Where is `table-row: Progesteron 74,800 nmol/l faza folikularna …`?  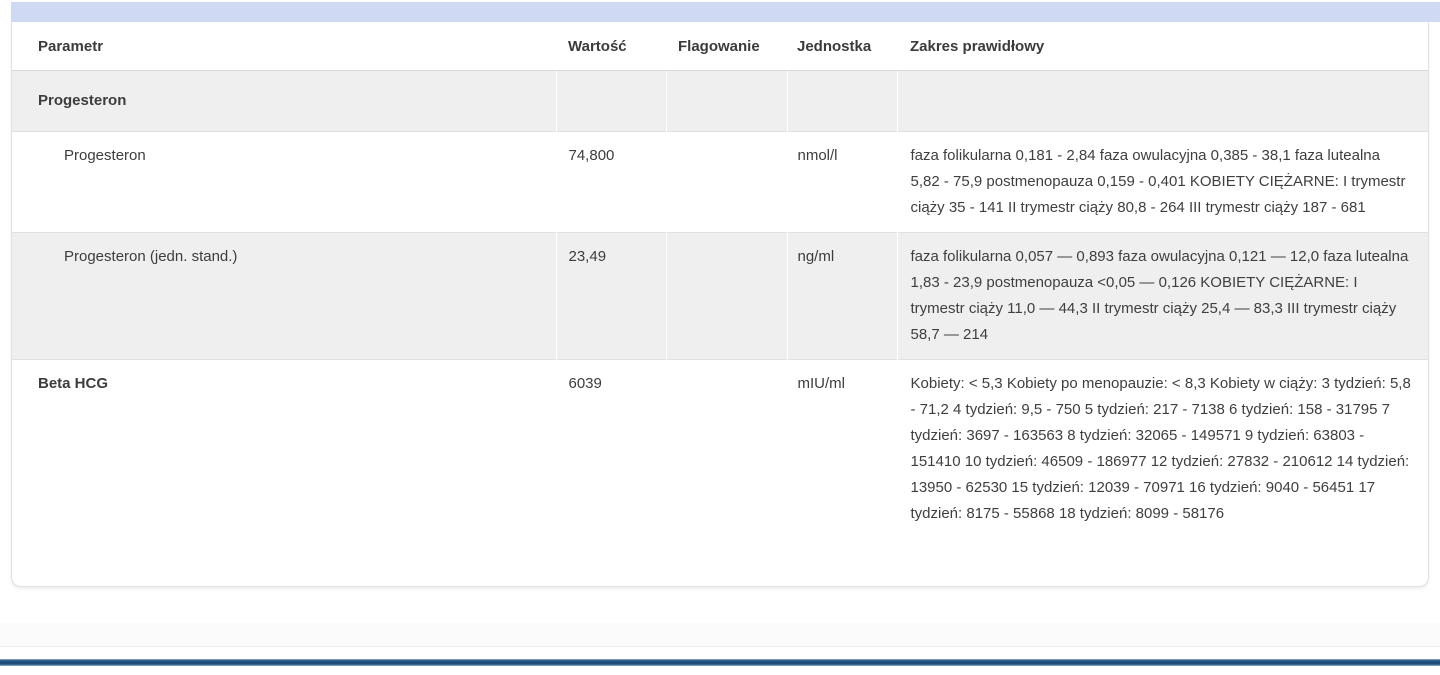 table-row: Progesteron 74,800 nmol/l faza folikularna … is located at coordinates (720, 182).